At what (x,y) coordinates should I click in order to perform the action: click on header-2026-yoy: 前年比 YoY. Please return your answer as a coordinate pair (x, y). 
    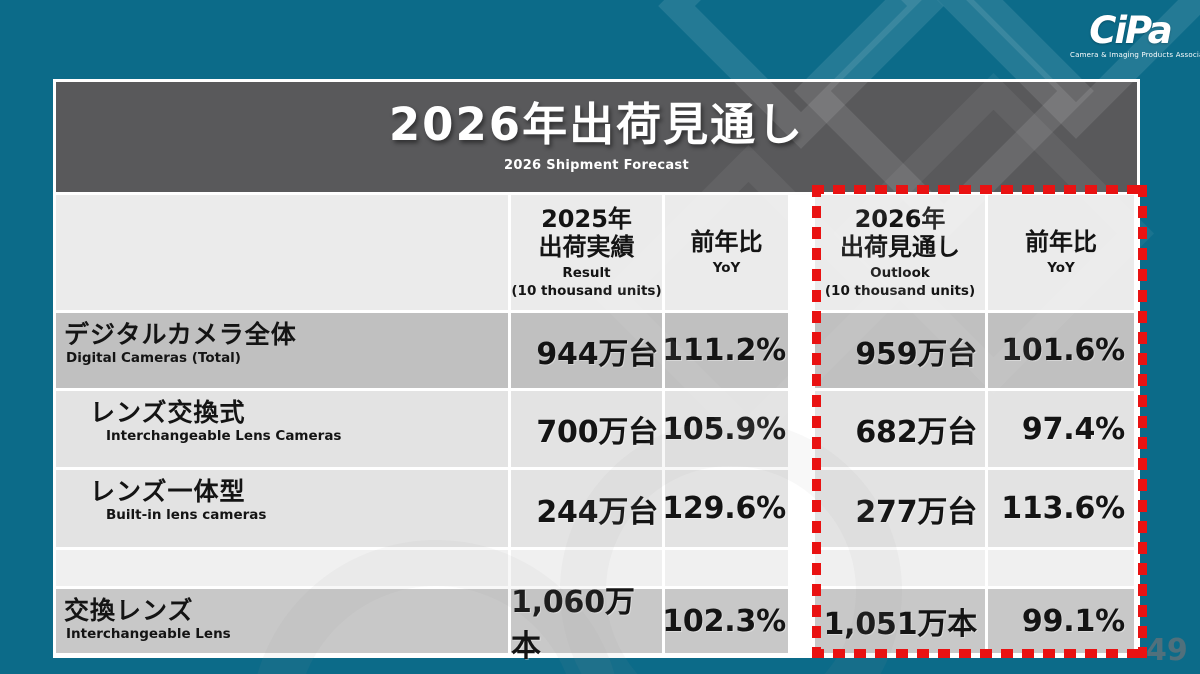
    Looking at the image, I should click on (1061, 252).